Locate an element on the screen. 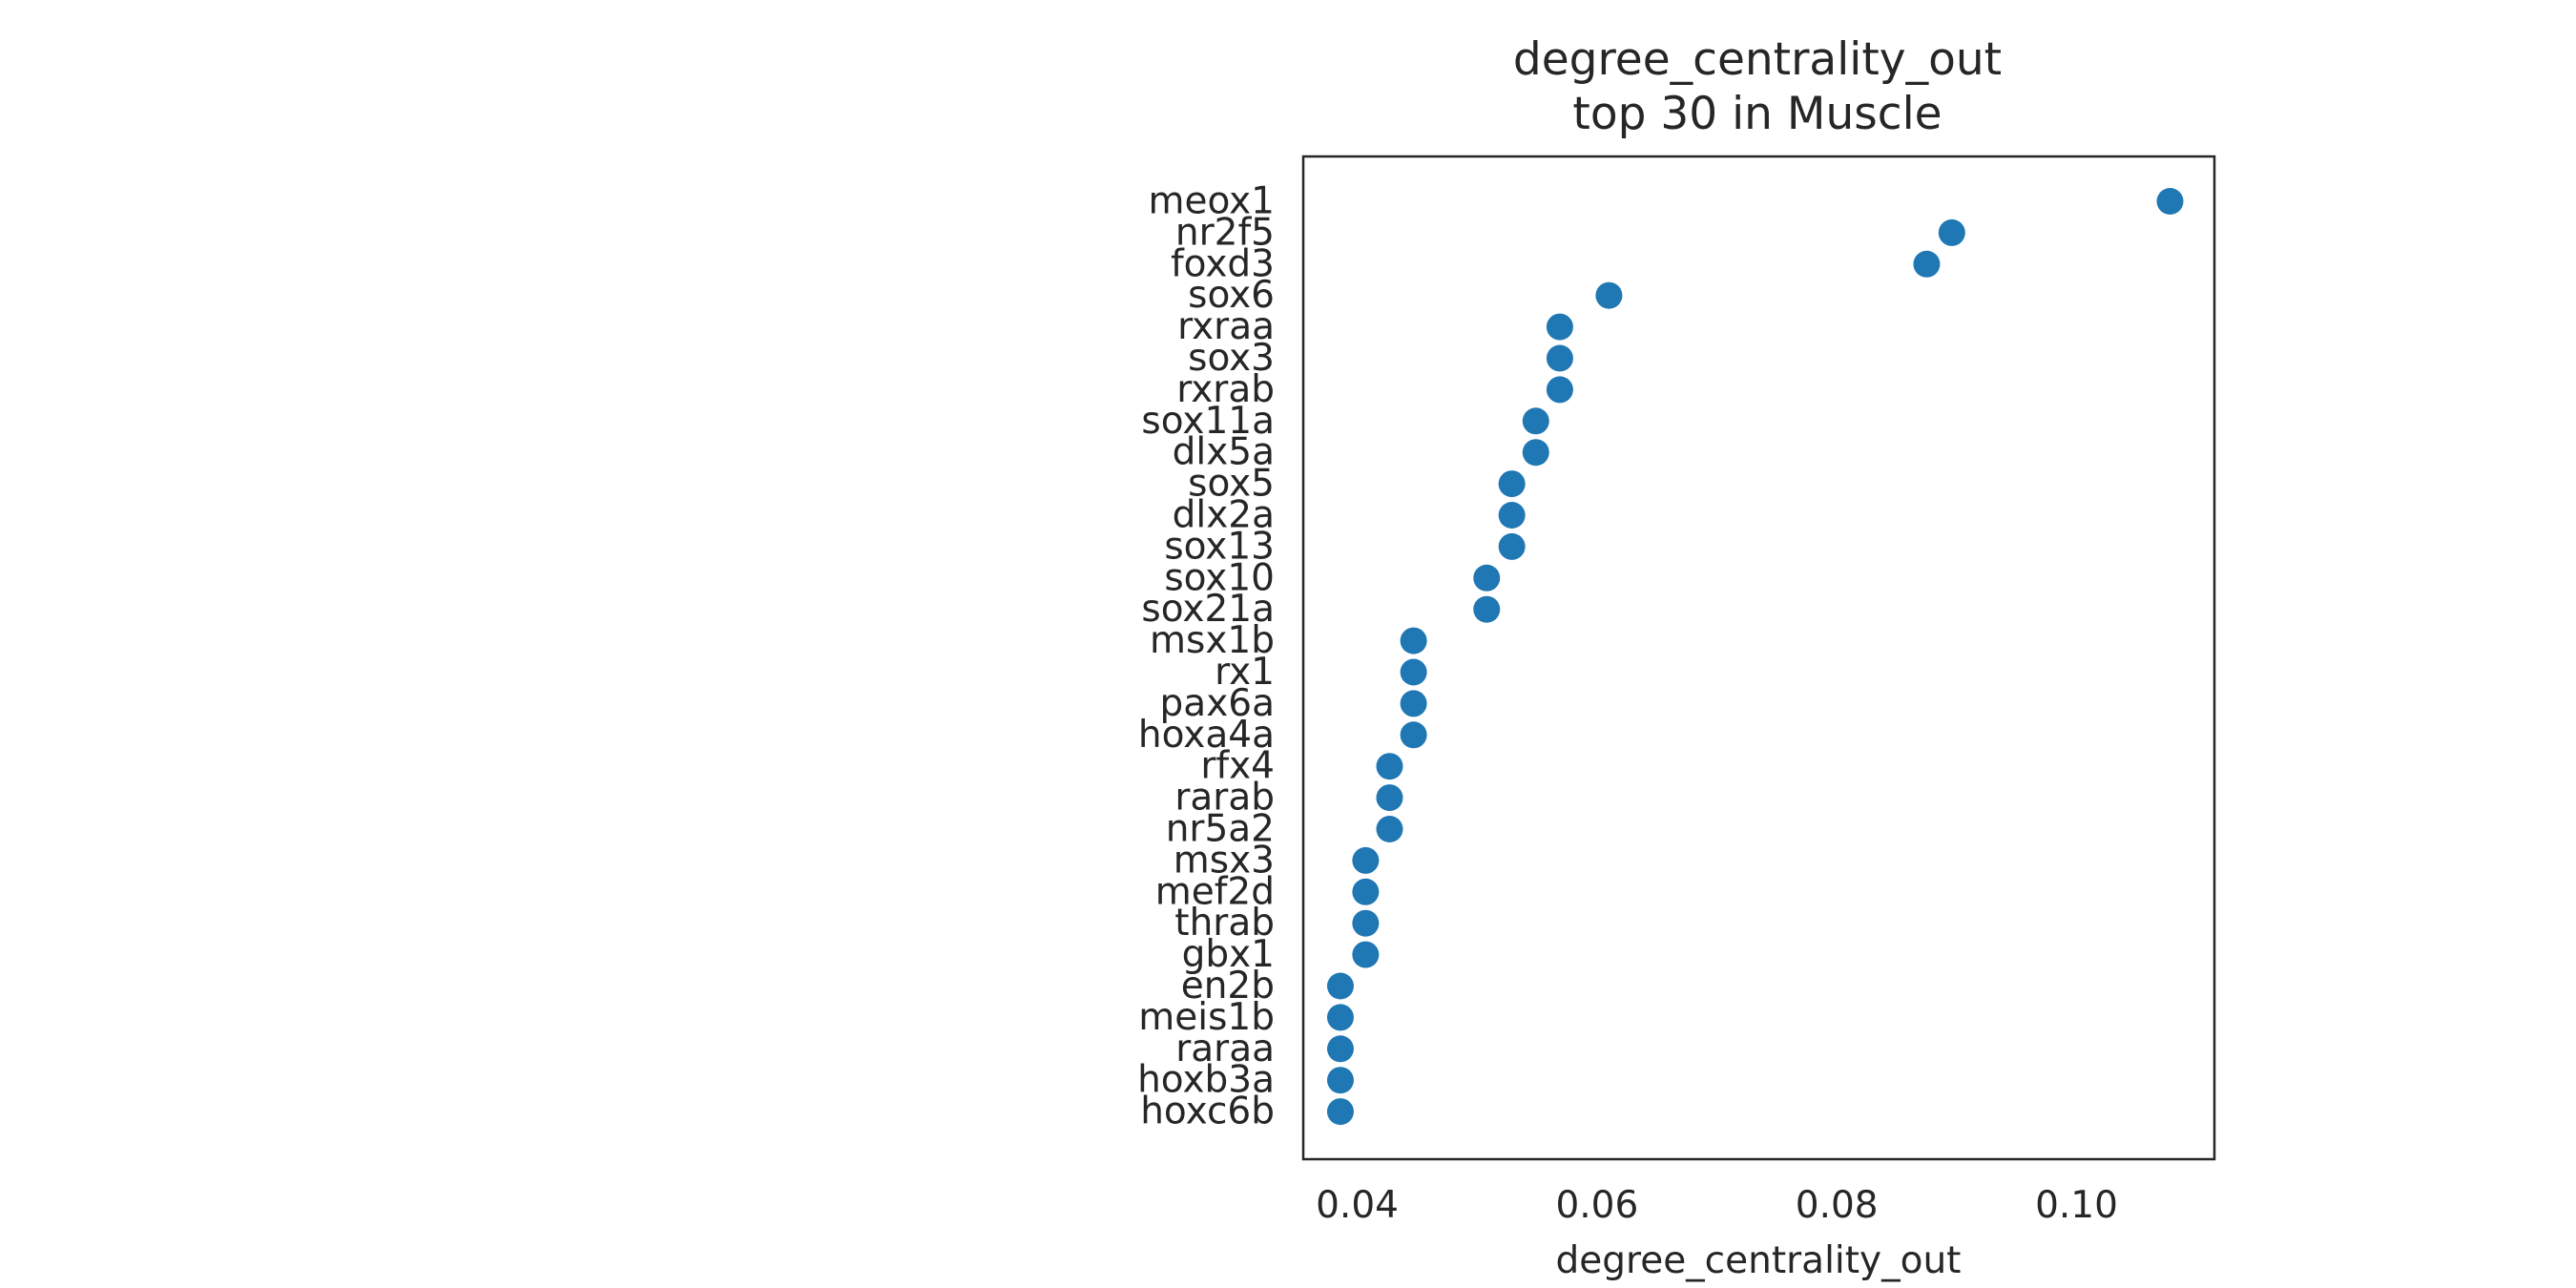 This screenshot has width=2576, height=1288. y-tick-label: dlx5a is located at coordinates (1224, 452).